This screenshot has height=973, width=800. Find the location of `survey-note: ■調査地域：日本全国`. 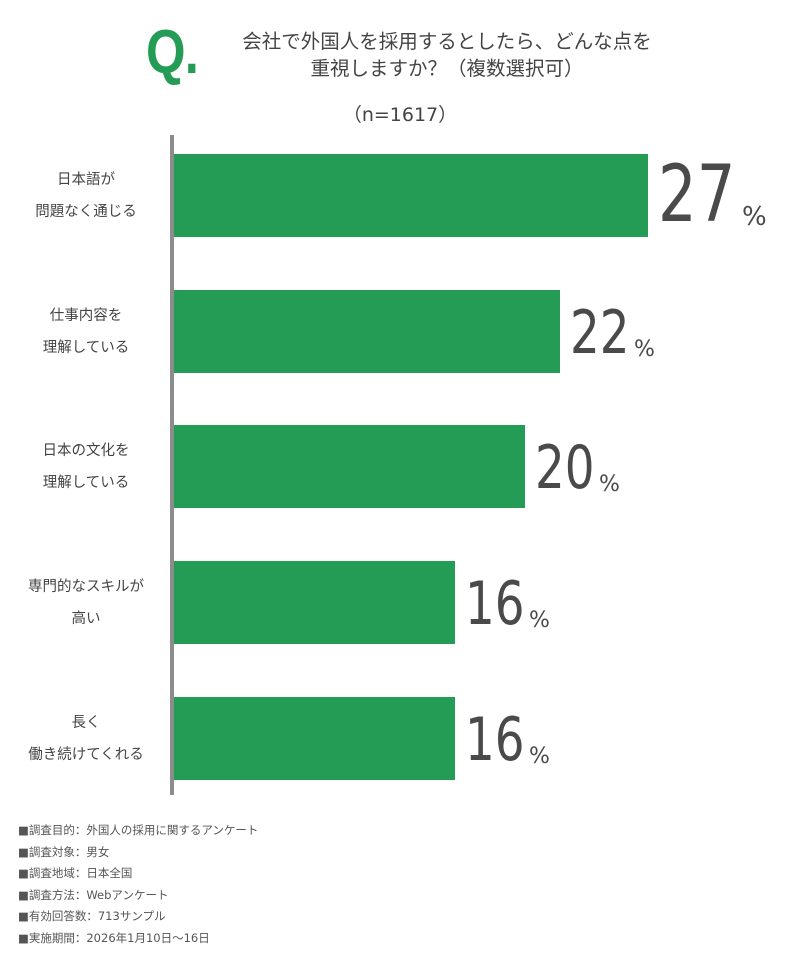

survey-note: ■調査地域：日本全国 is located at coordinates (75, 873).